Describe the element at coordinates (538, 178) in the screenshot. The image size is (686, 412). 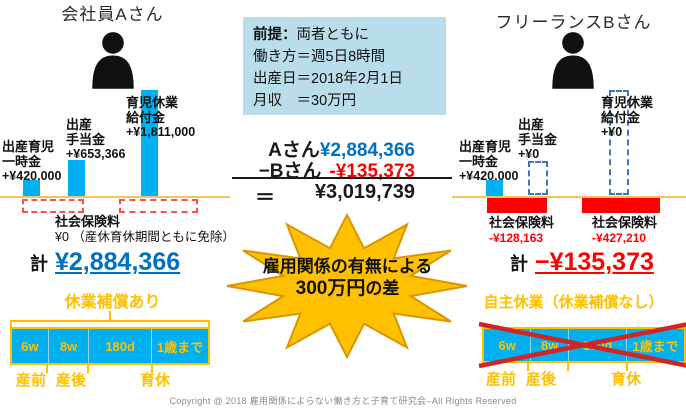
I see `empty-bar-allowance-b` at that location.